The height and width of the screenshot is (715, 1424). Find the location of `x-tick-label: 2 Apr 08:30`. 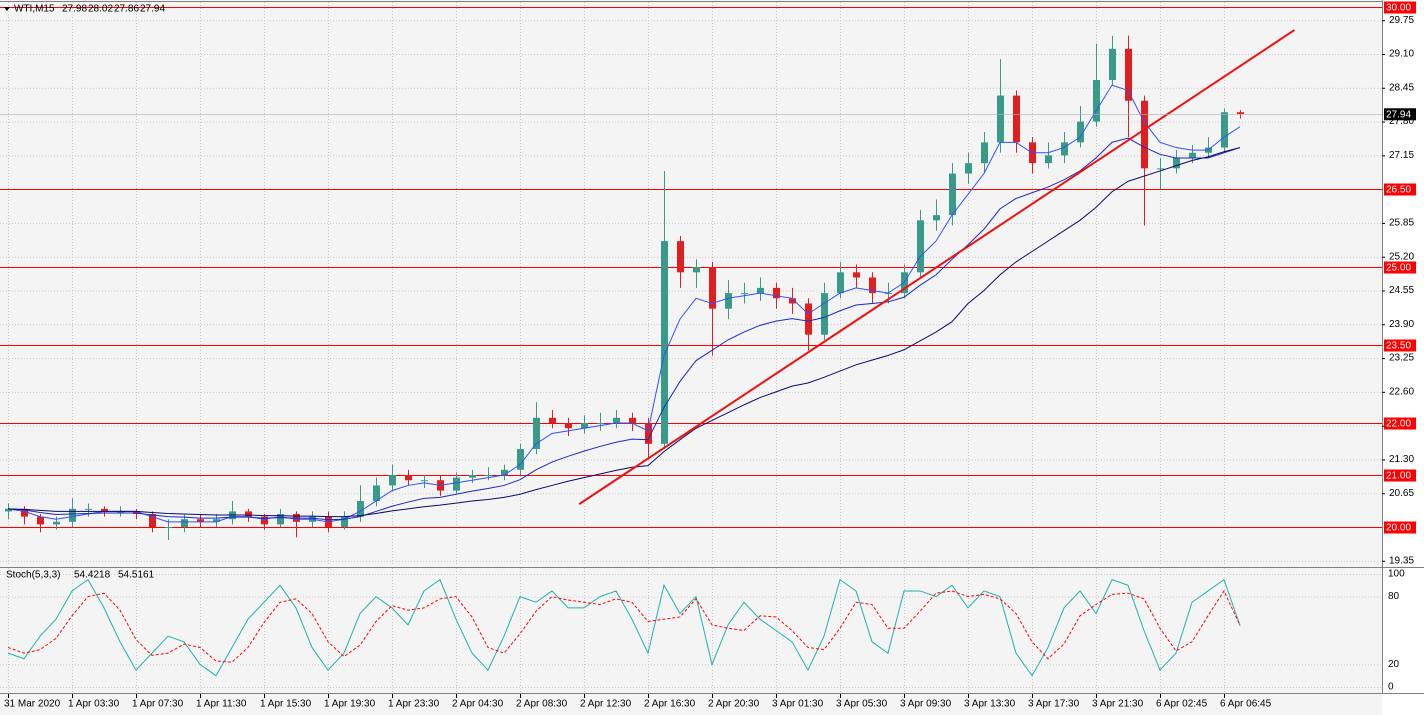

x-tick-label: 2 Apr 08:30 is located at coordinates (542, 704).